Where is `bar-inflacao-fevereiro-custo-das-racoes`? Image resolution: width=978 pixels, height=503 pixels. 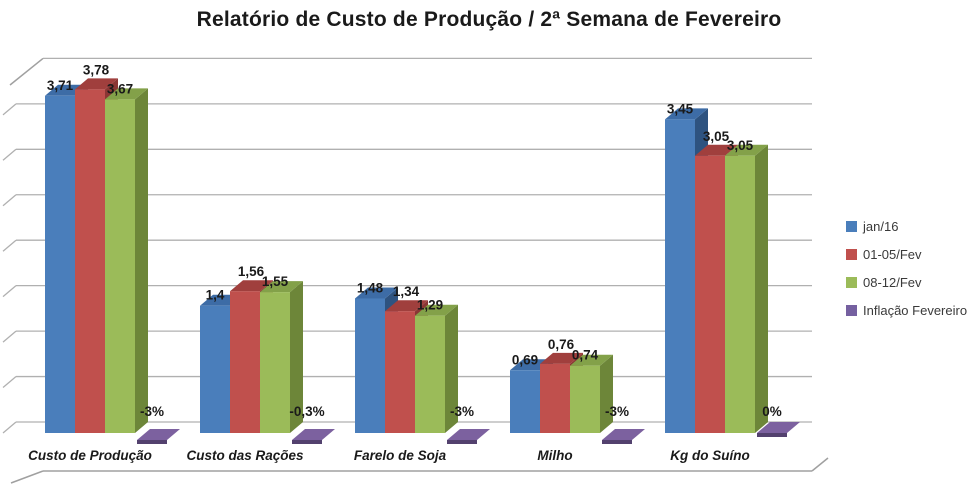 bar-inflacao-fevereiro-custo-das-racoes is located at coordinates (313, 436).